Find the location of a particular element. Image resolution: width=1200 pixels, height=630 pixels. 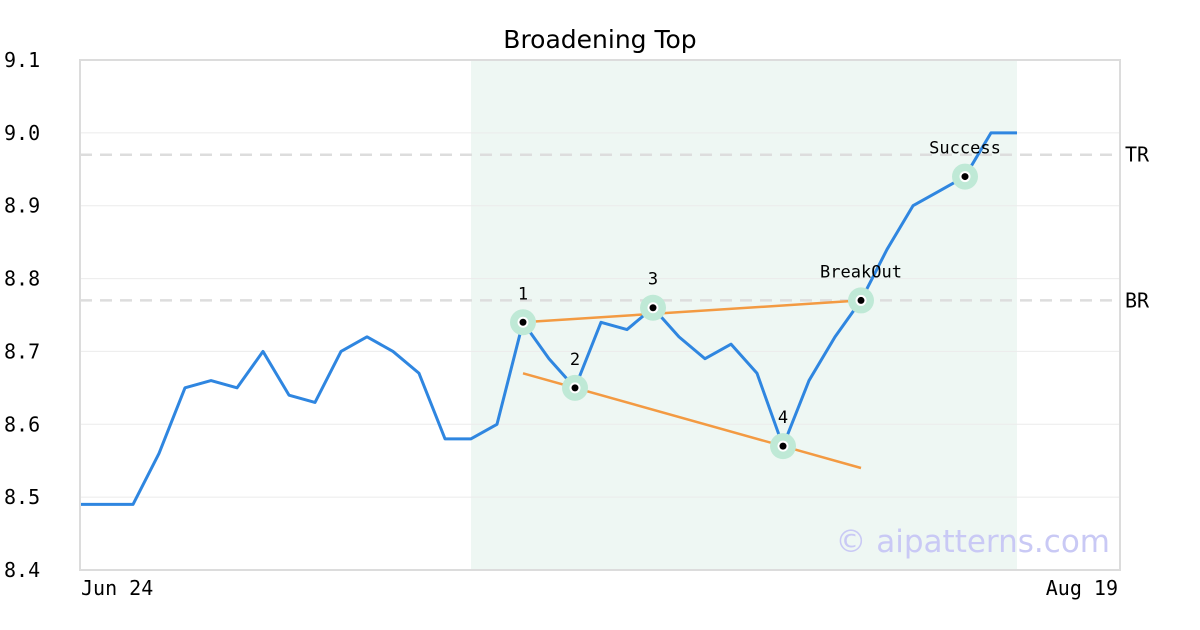

marker-point-breakout is located at coordinates (861, 300).